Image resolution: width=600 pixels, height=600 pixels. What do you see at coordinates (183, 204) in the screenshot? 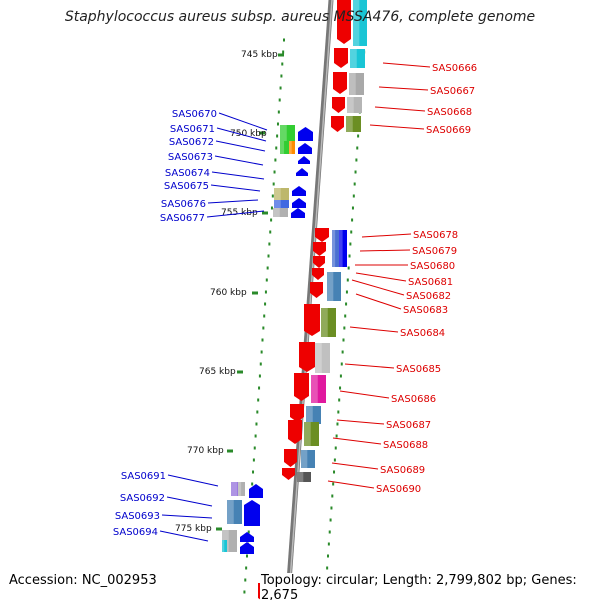
I see `gene-label: SAS0676` at bounding box center [183, 204].